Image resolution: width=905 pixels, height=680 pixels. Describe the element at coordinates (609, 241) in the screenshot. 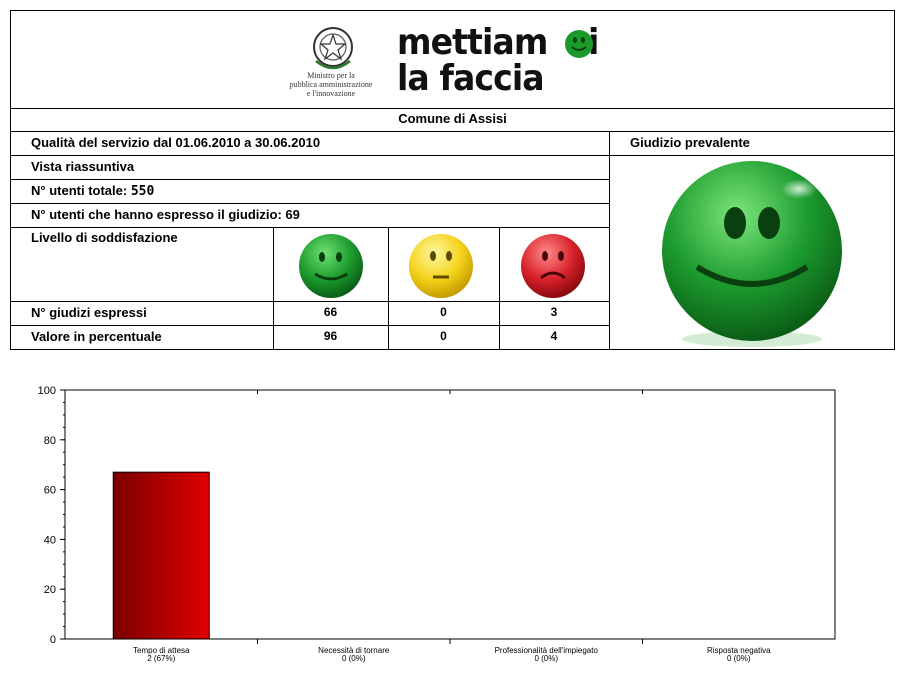

I see `verdict-divider` at that location.